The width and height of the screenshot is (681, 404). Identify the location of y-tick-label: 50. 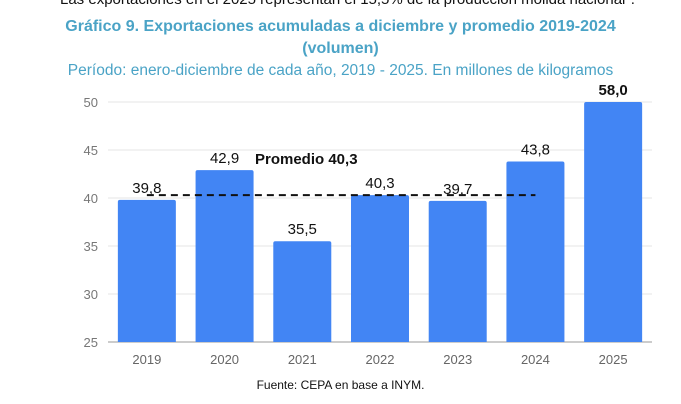
(91, 102).